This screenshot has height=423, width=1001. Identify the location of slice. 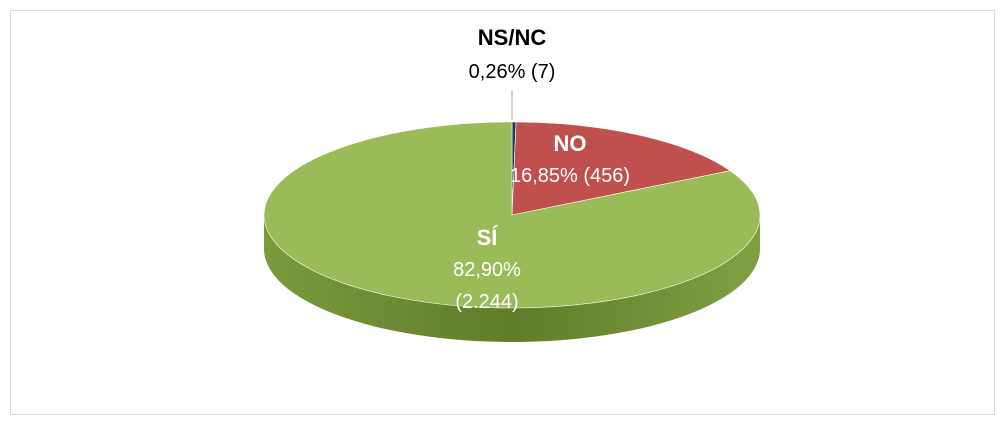
(621, 168).